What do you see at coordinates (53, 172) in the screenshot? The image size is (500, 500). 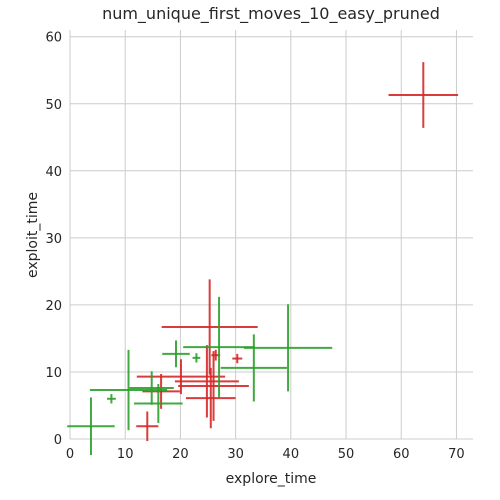 I see `y-tick-label: 40` at bounding box center [53, 172].